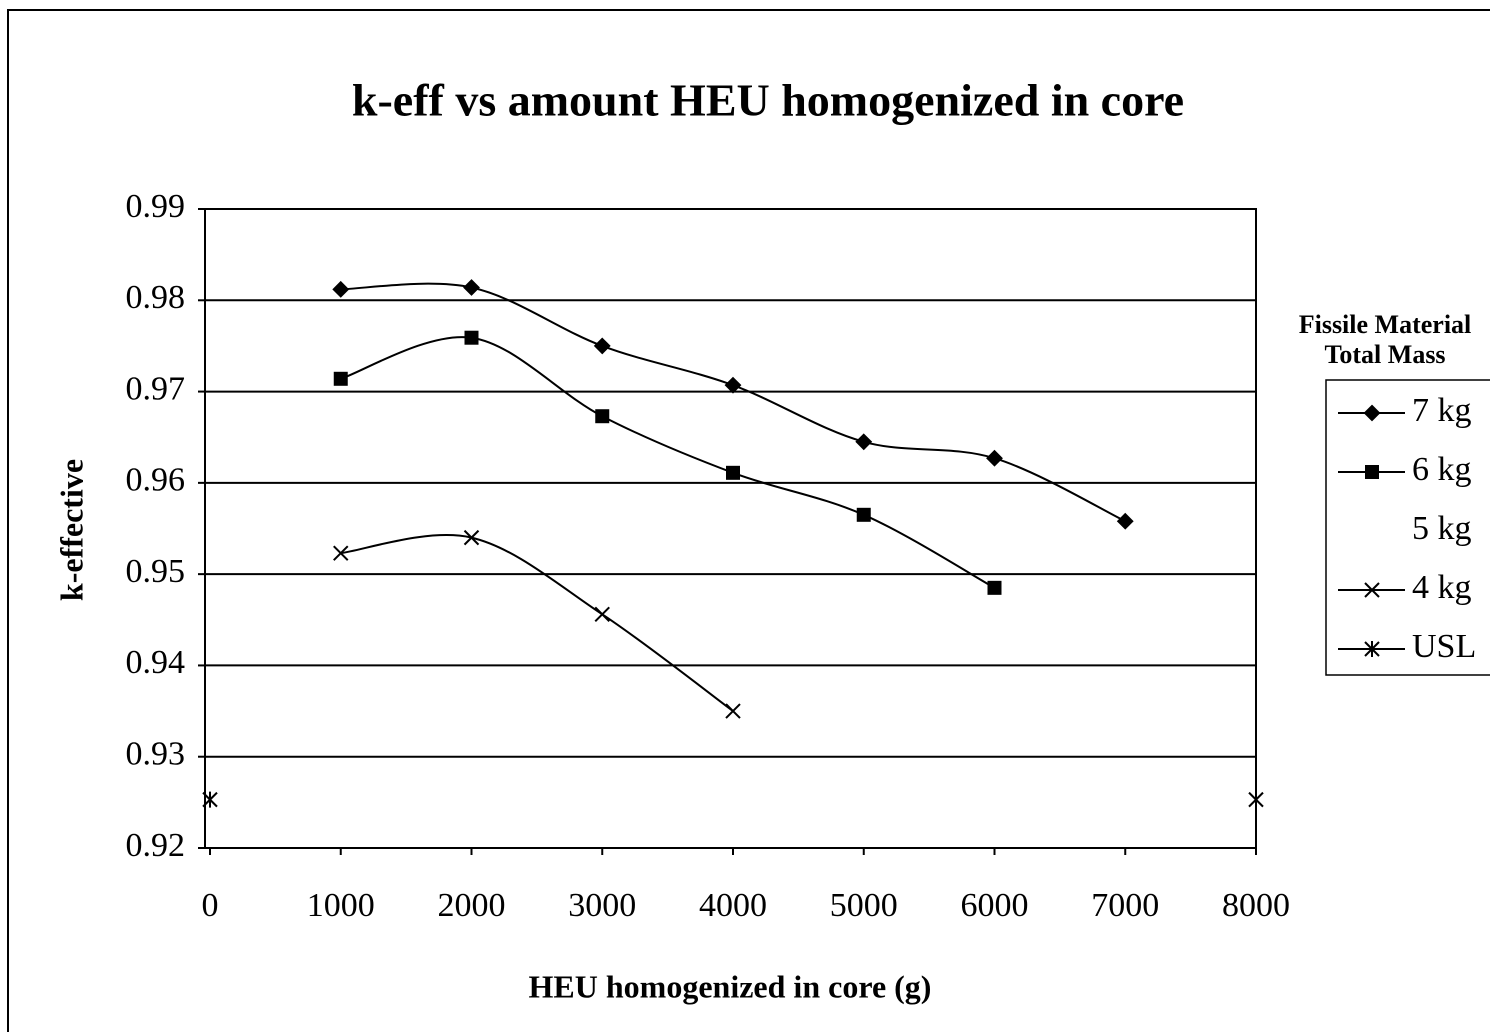 The image size is (1490, 1032). I want to click on legend-label: 4 kg, so click(1442, 587).